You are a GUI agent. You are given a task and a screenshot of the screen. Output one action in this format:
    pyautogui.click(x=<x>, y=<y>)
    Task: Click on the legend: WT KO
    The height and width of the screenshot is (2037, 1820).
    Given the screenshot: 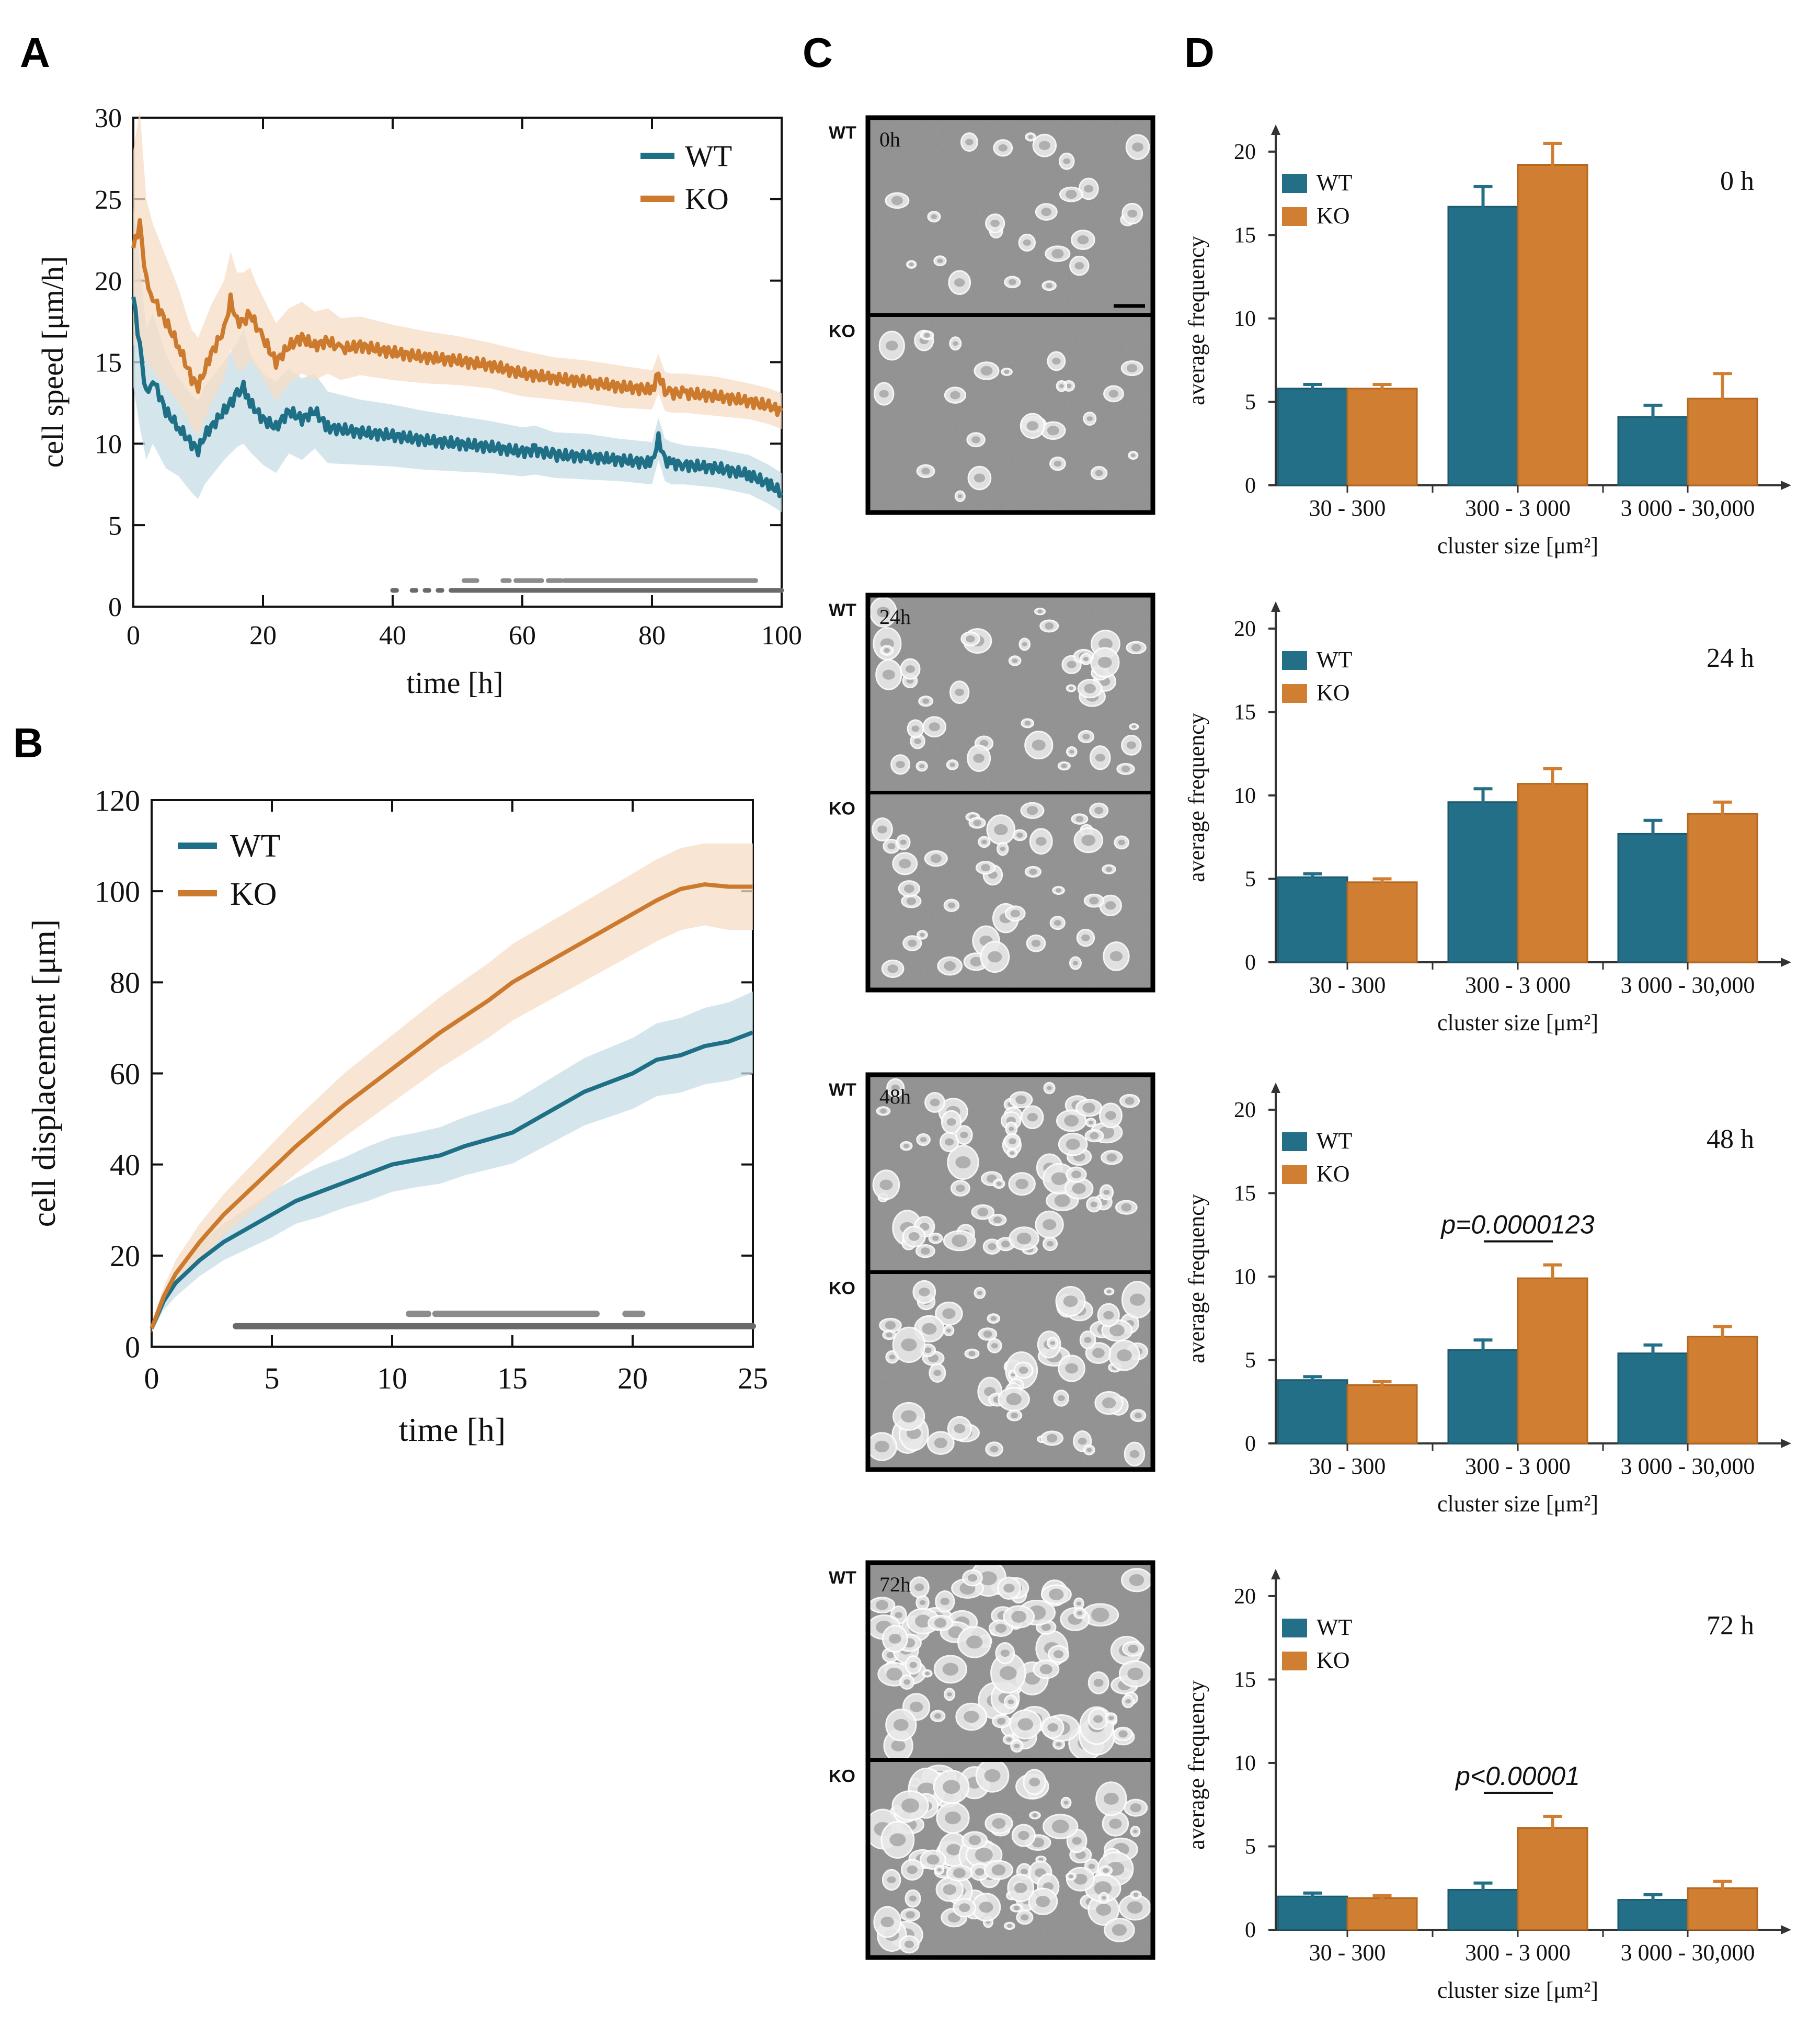 What is the action you would take?
    pyautogui.click(x=229, y=870)
    